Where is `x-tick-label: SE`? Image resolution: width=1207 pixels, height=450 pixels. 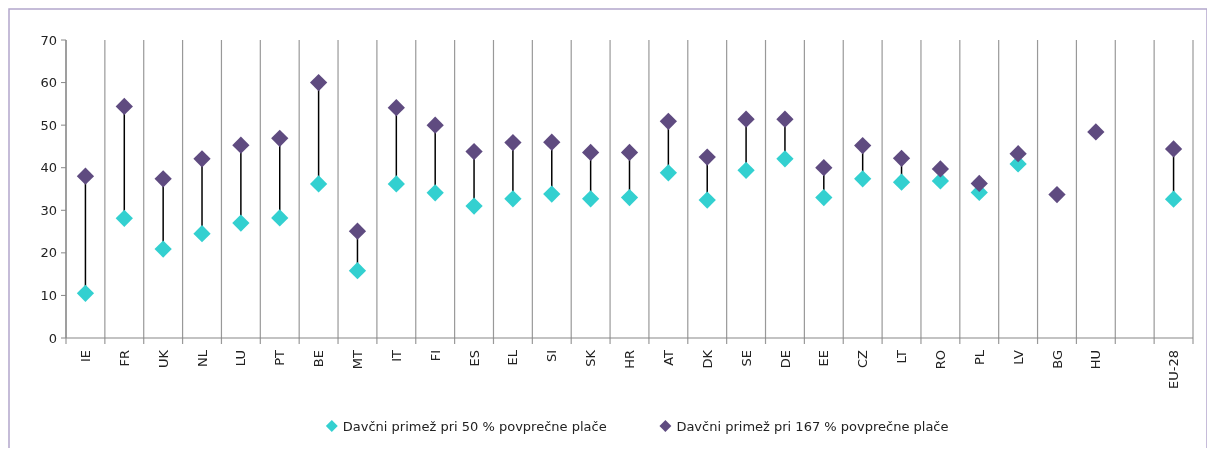 x-tick-label: SE is located at coordinates (746, 358).